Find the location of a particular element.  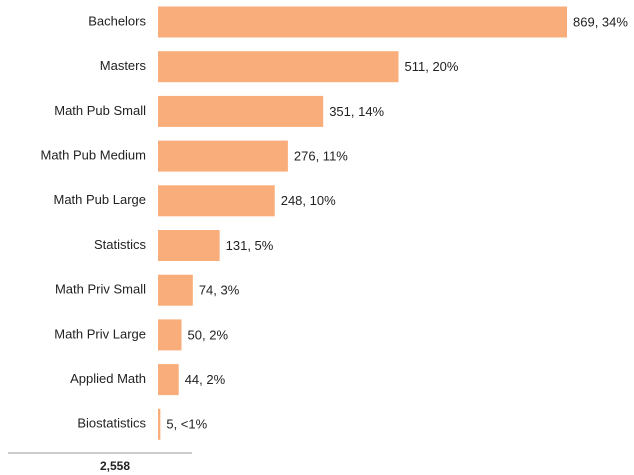

category-label: Masters is located at coordinates (123, 65).